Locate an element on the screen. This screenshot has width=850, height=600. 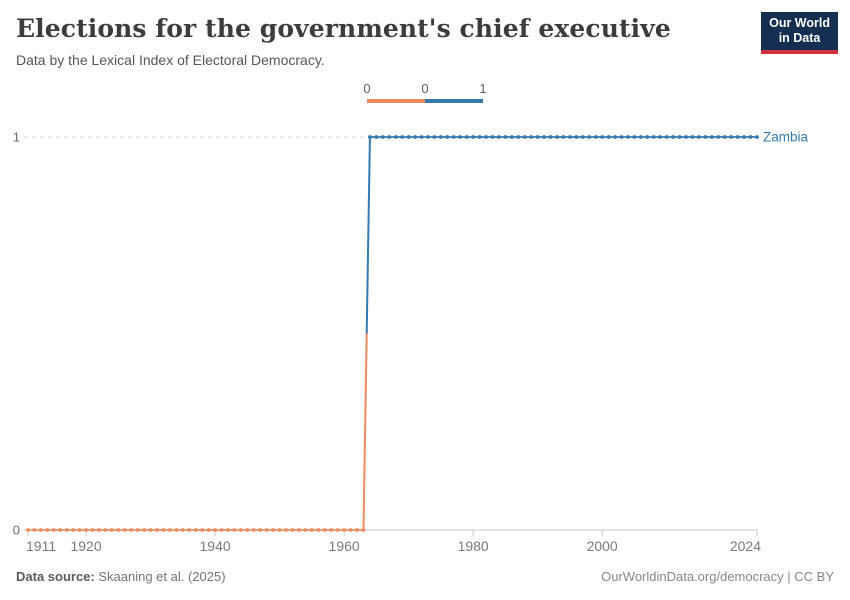
data-source-note: Data source: Skaaning et al. (2025) is located at coordinates (121, 576).